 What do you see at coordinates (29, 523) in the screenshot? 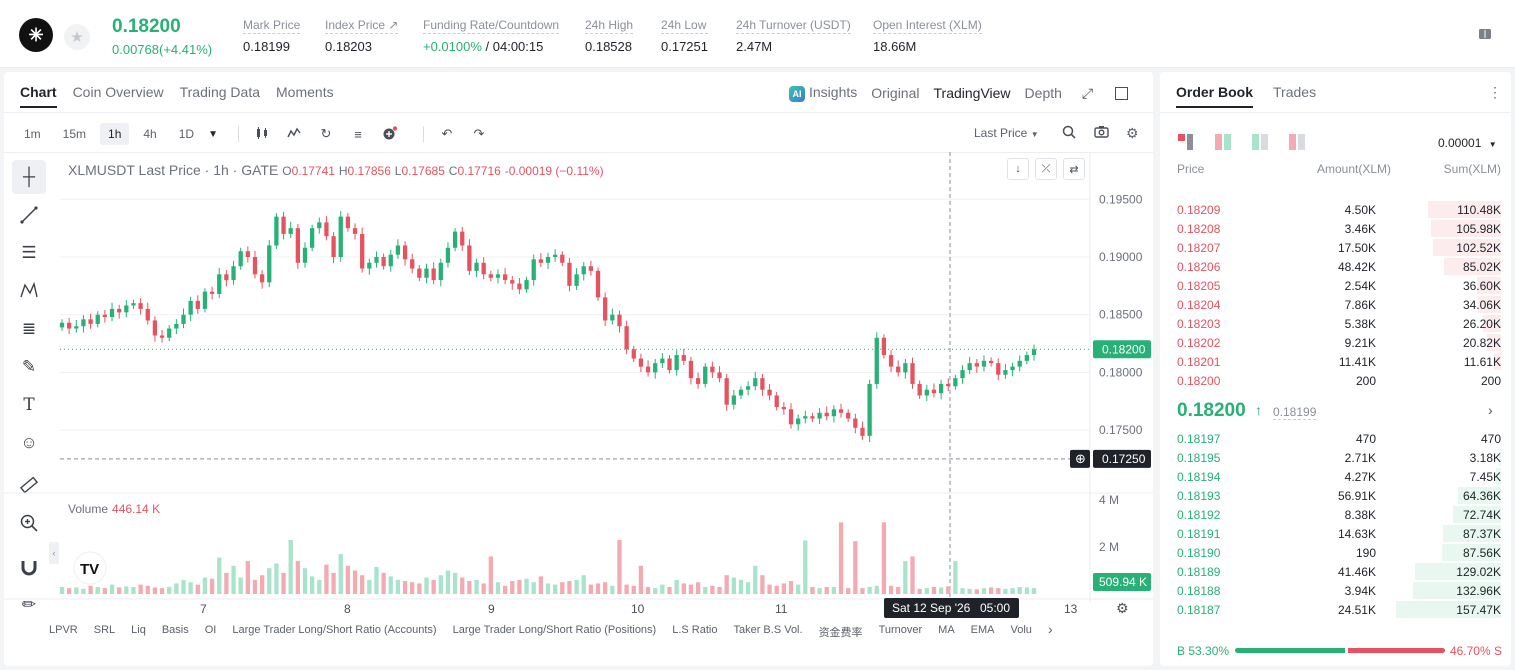
I see `zoom-in-icon` at bounding box center [29, 523].